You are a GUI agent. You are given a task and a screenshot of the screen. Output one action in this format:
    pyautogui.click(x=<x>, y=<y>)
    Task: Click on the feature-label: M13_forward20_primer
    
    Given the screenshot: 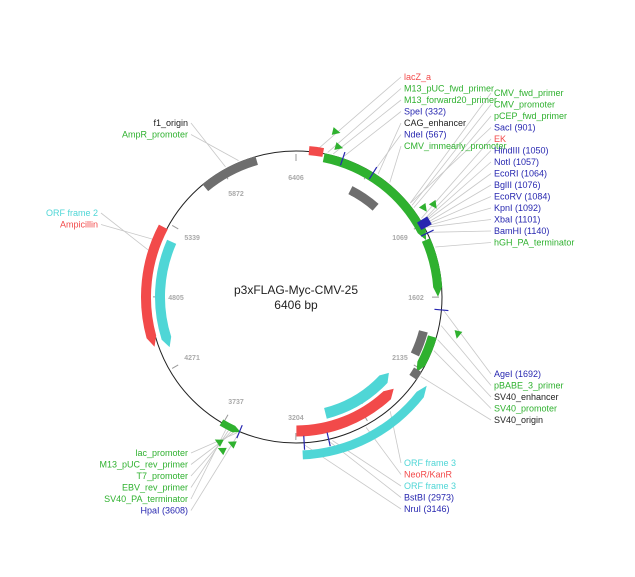 What is the action you would take?
    pyautogui.click(x=450, y=100)
    